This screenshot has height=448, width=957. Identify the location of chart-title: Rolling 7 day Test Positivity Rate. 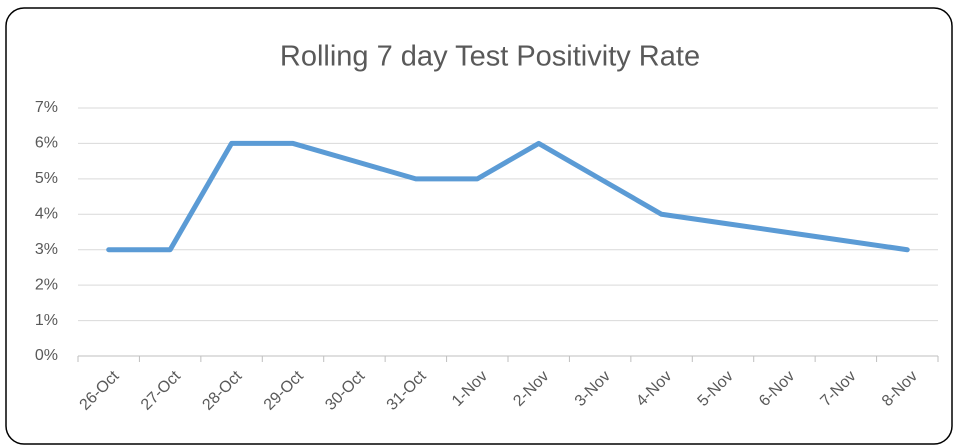
(490, 57).